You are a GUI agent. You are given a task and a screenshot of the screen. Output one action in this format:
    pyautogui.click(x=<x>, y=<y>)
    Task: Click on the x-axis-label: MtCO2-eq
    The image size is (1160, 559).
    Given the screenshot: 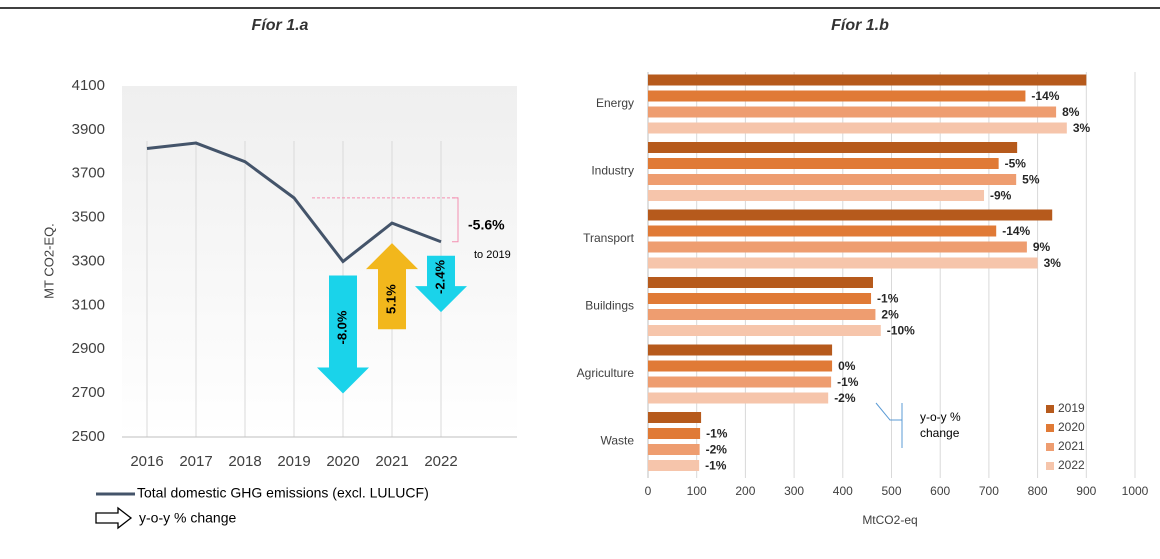 What is the action you would take?
    pyautogui.click(x=889, y=520)
    